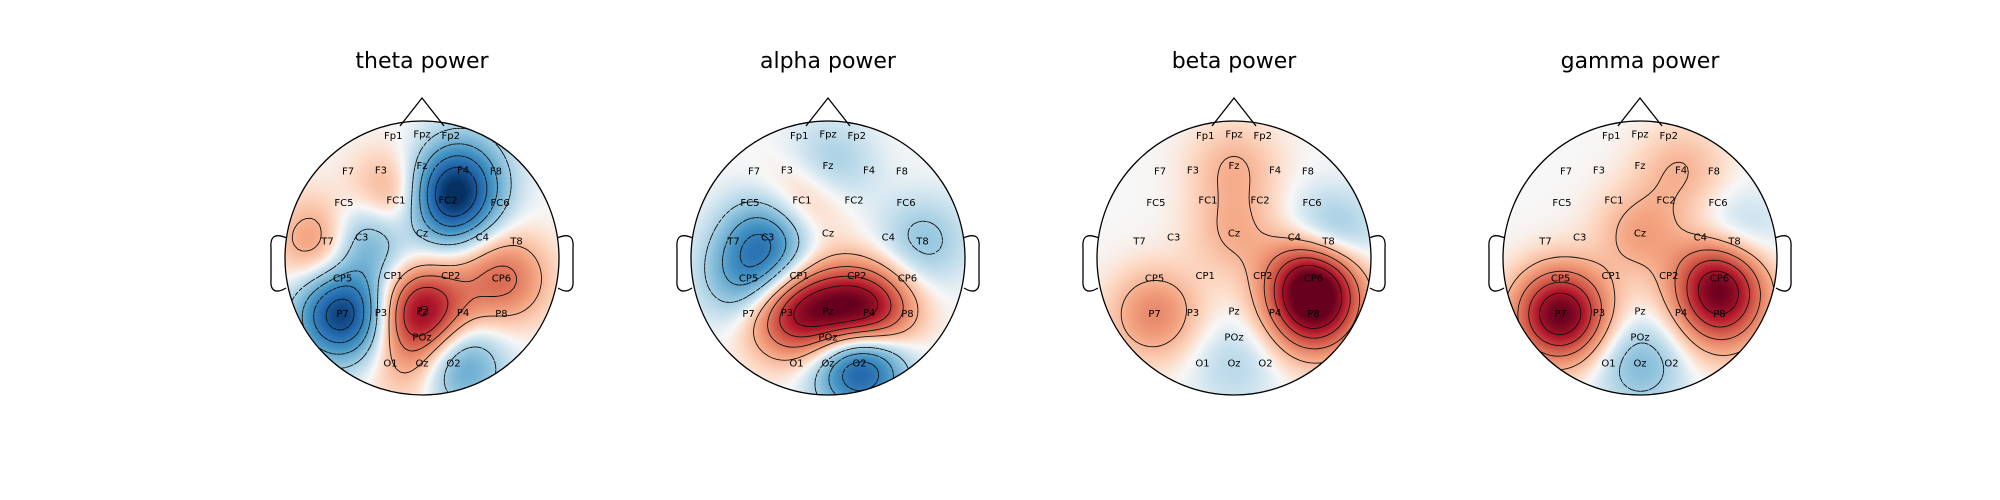  Describe the element at coordinates (828, 61) in the screenshot. I see `panel-title: alpha power` at that location.